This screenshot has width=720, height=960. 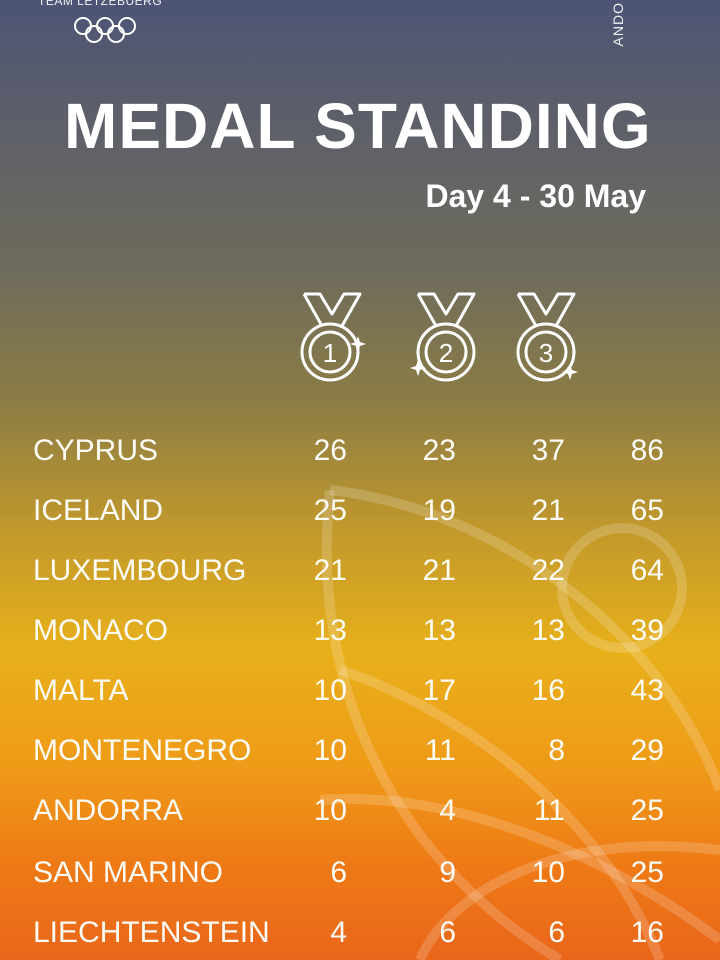 I want to click on table-row: ICELAND 25 19 21 65, so click(x=360, y=511).